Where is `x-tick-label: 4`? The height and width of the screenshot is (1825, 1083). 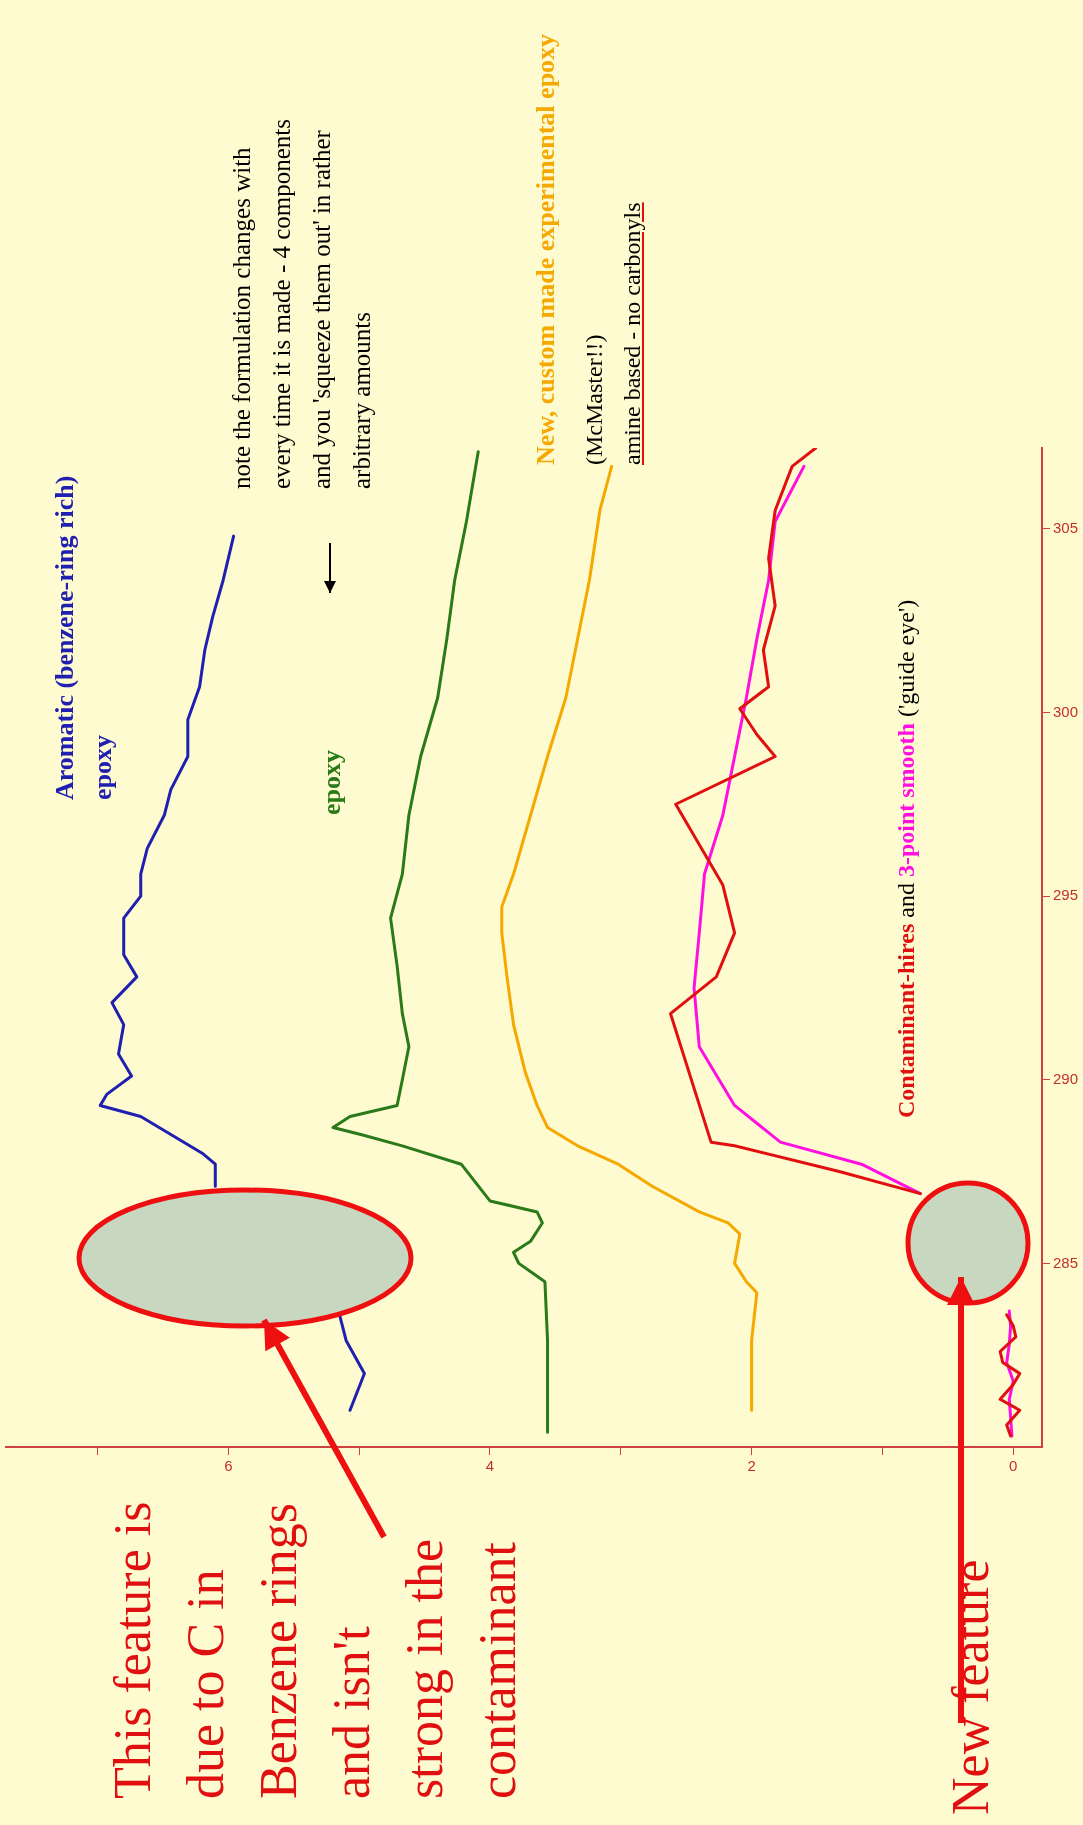
x-tick-label: 4 is located at coordinates (490, 1466).